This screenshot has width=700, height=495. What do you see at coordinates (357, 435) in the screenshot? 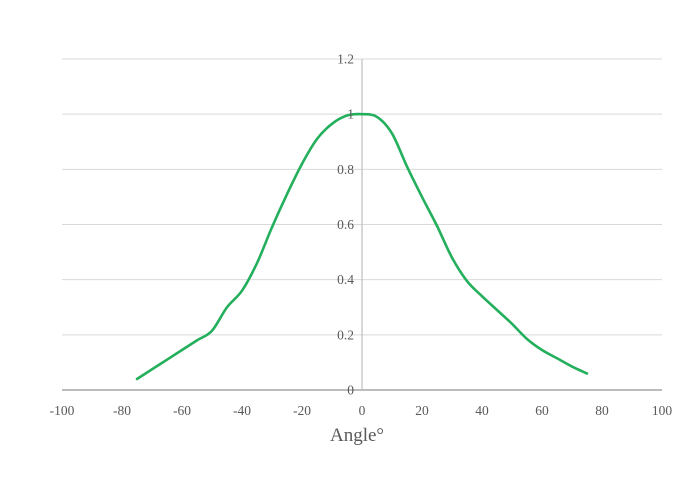
I see `x-axis-title: Angle°` at bounding box center [357, 435].